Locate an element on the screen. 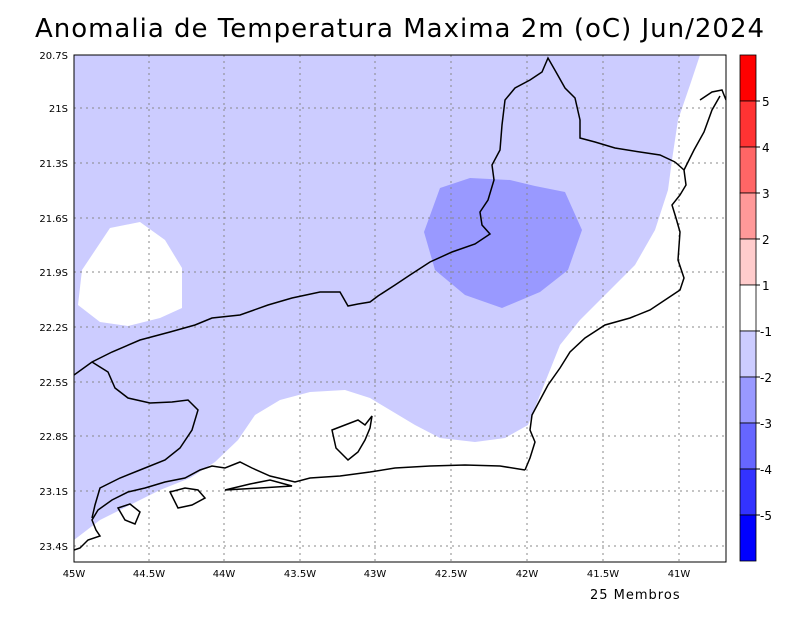 The width and height of the screenshot is (800, 618). lon-tick-label: 44.5W is located at coordinates (149, 574).